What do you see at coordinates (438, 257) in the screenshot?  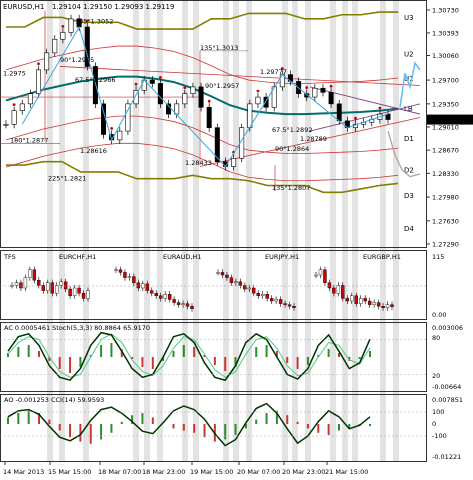 I see `panel-tick-label: 115` at bounding box center [438, 257].